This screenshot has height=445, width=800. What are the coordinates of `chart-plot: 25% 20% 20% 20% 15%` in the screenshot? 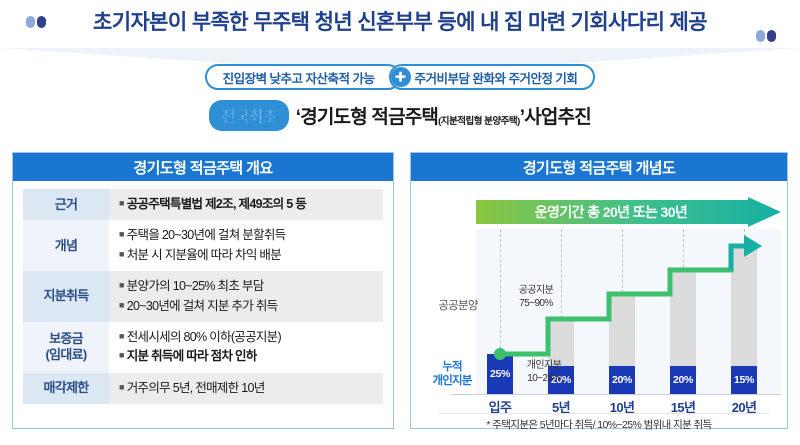 It's located at (628, 311).